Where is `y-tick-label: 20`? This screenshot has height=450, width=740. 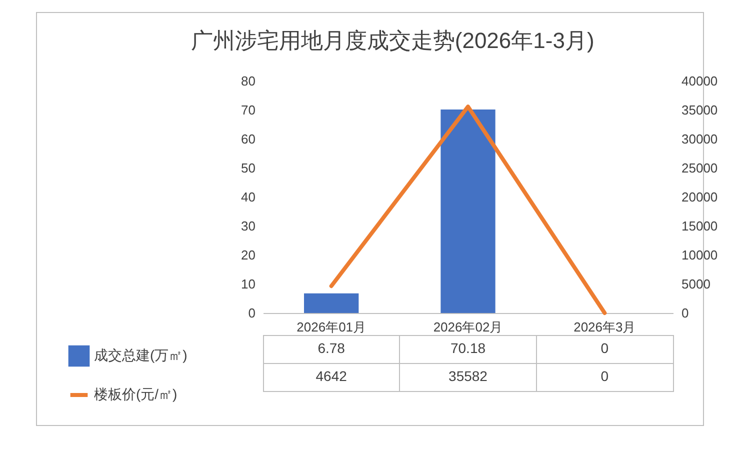 y-tick-label: 20 is located at coordinates (248, 255).